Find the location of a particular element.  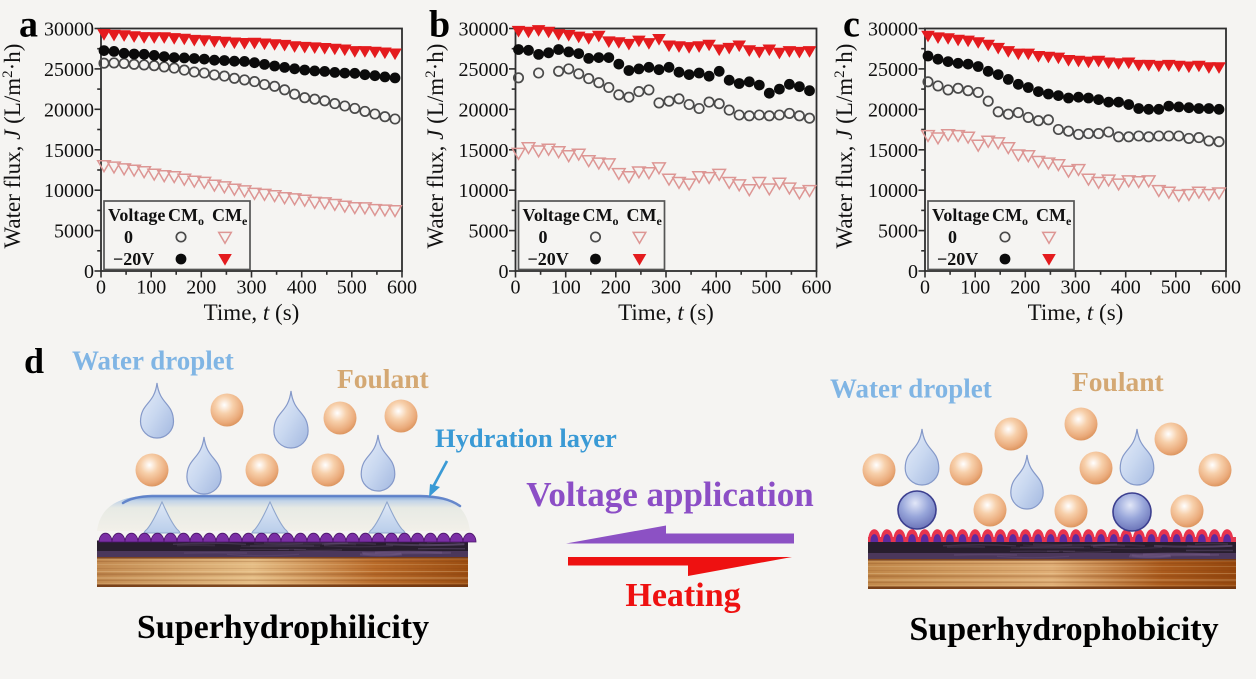

svg-text: Hydration layer is located at coordinates (526, 438).